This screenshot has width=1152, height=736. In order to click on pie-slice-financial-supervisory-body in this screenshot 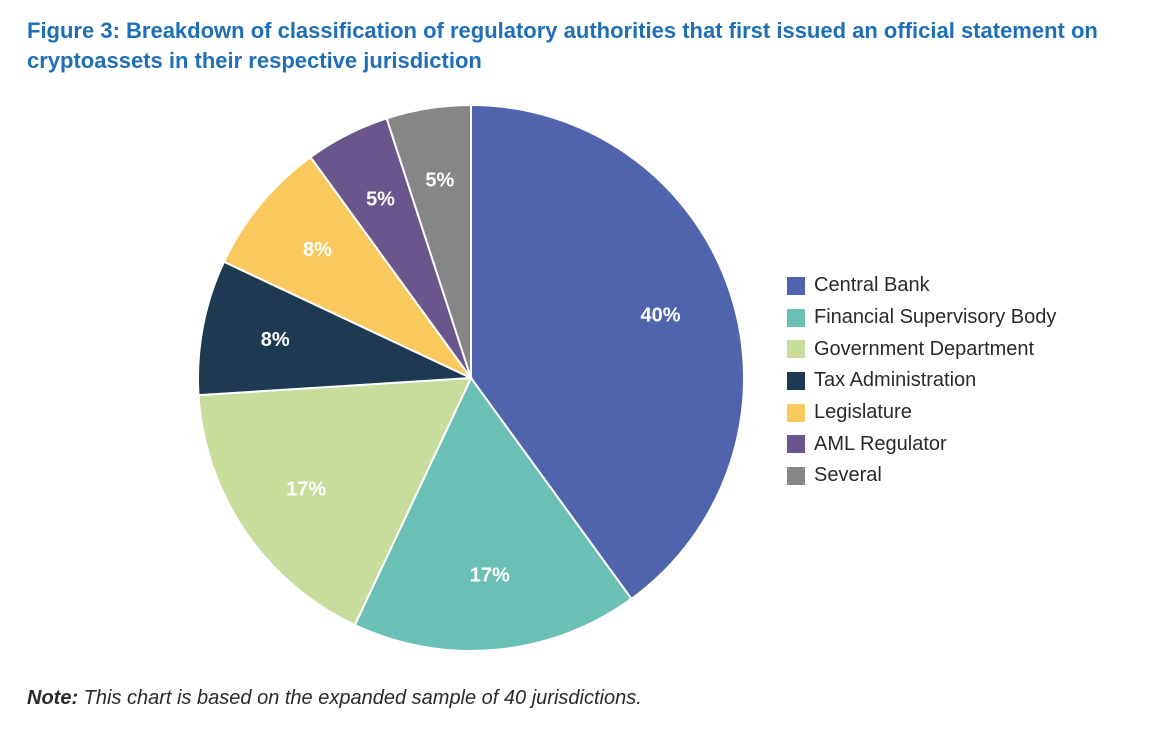, I will do `click(493, 514)`.